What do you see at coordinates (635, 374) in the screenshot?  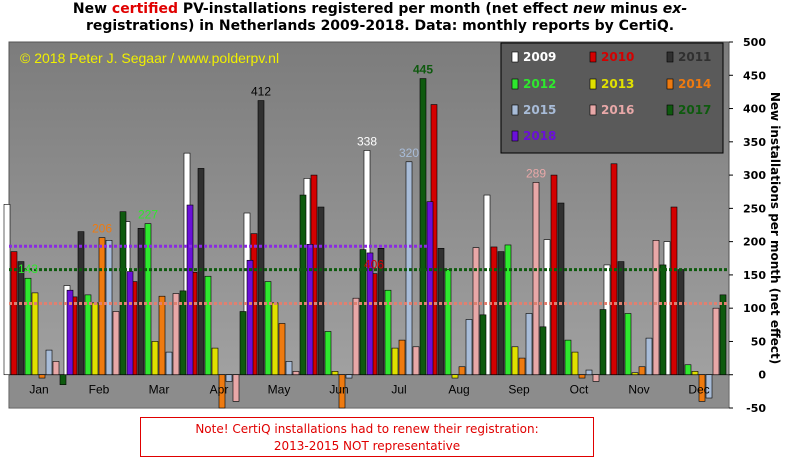 I see `bar-2013-Nov` at bounding box center [635, 374].